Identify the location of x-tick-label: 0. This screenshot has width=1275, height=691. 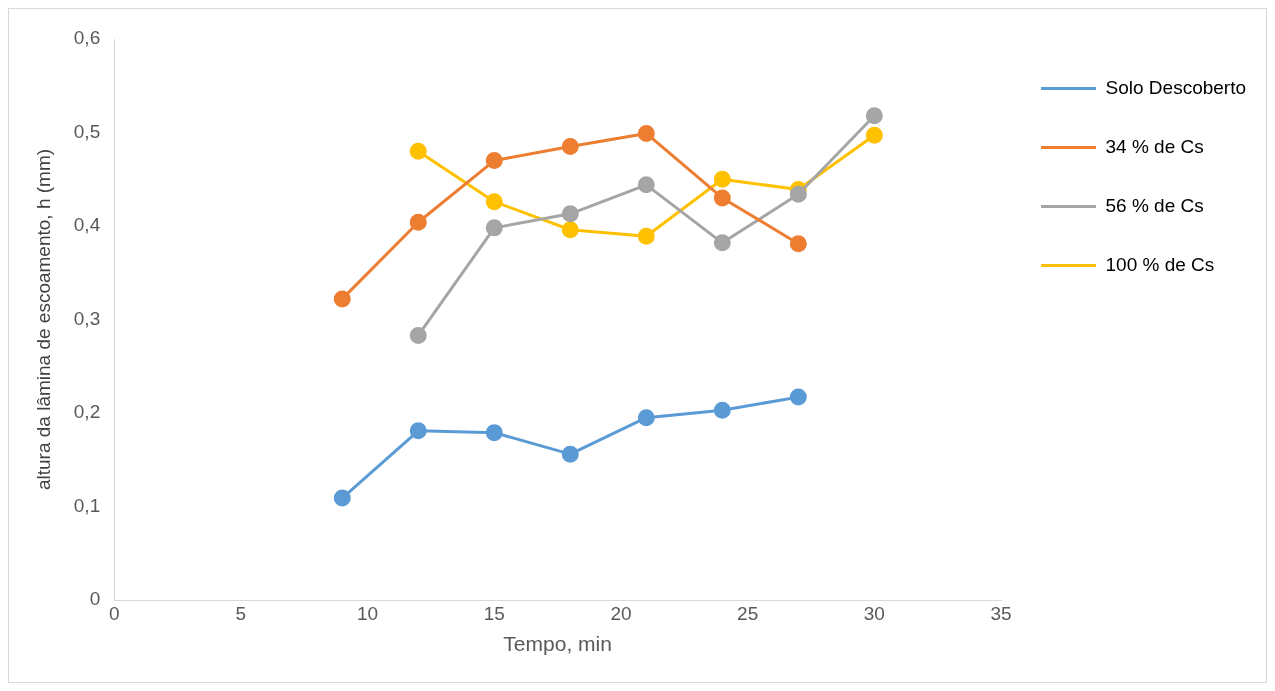
(114, 613).